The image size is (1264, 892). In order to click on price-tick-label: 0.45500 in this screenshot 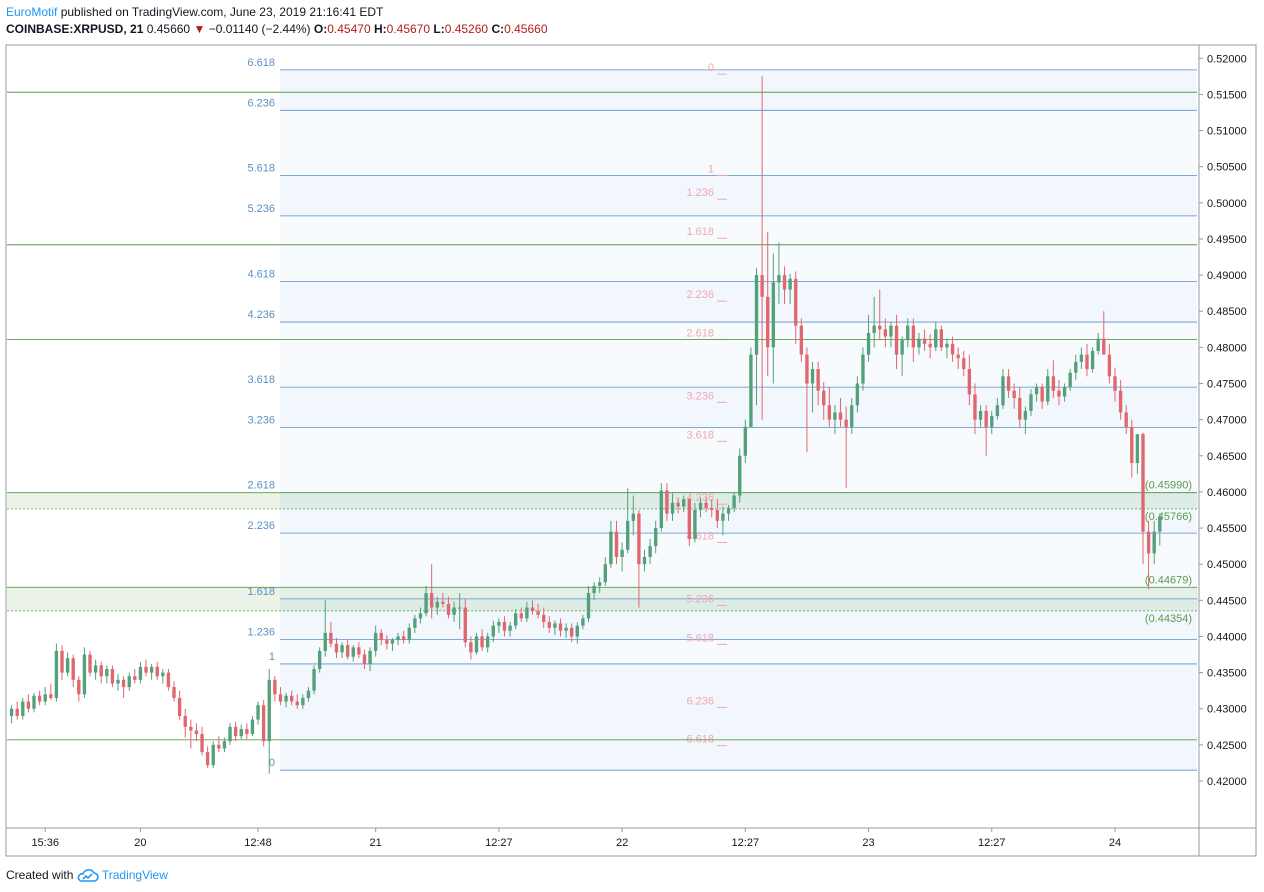, I will do `click(1227, 529)`.